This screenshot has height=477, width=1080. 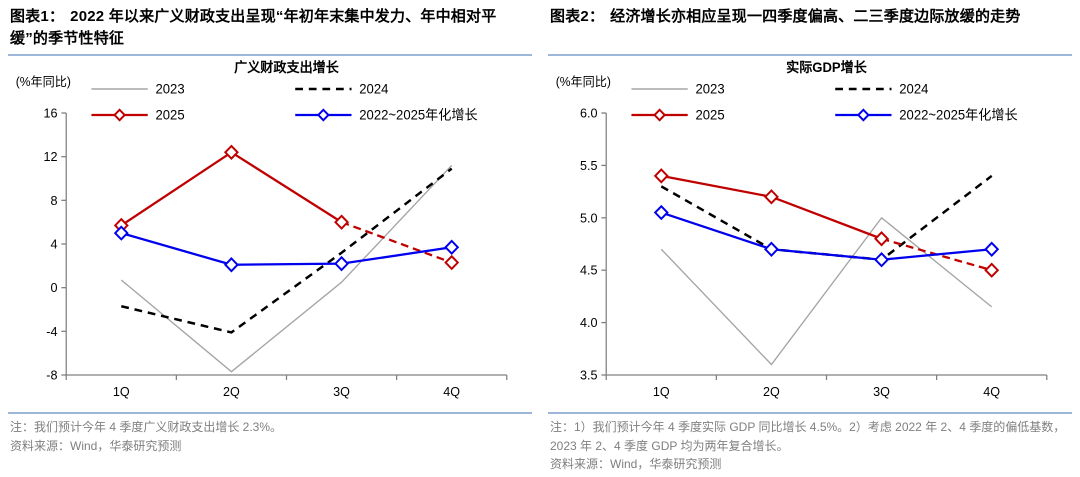 What do you see at coordinates (37, 16) in the screenshot?
I see `figure-1-number: 图表1：` at bounding box center [37, 16].